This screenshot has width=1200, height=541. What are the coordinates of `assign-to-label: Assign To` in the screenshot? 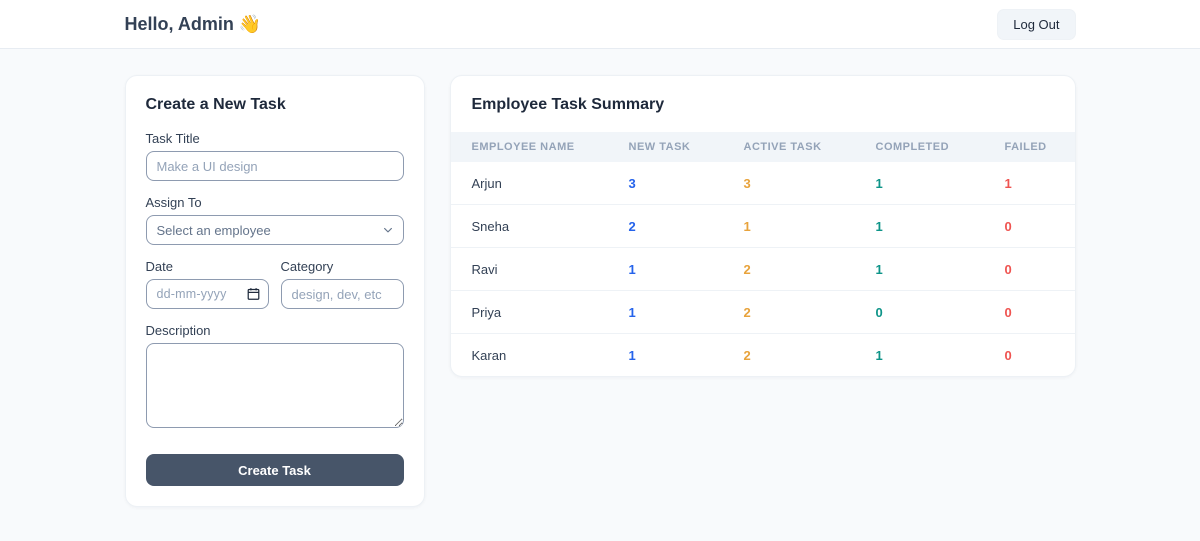 It's located at (173, 202).